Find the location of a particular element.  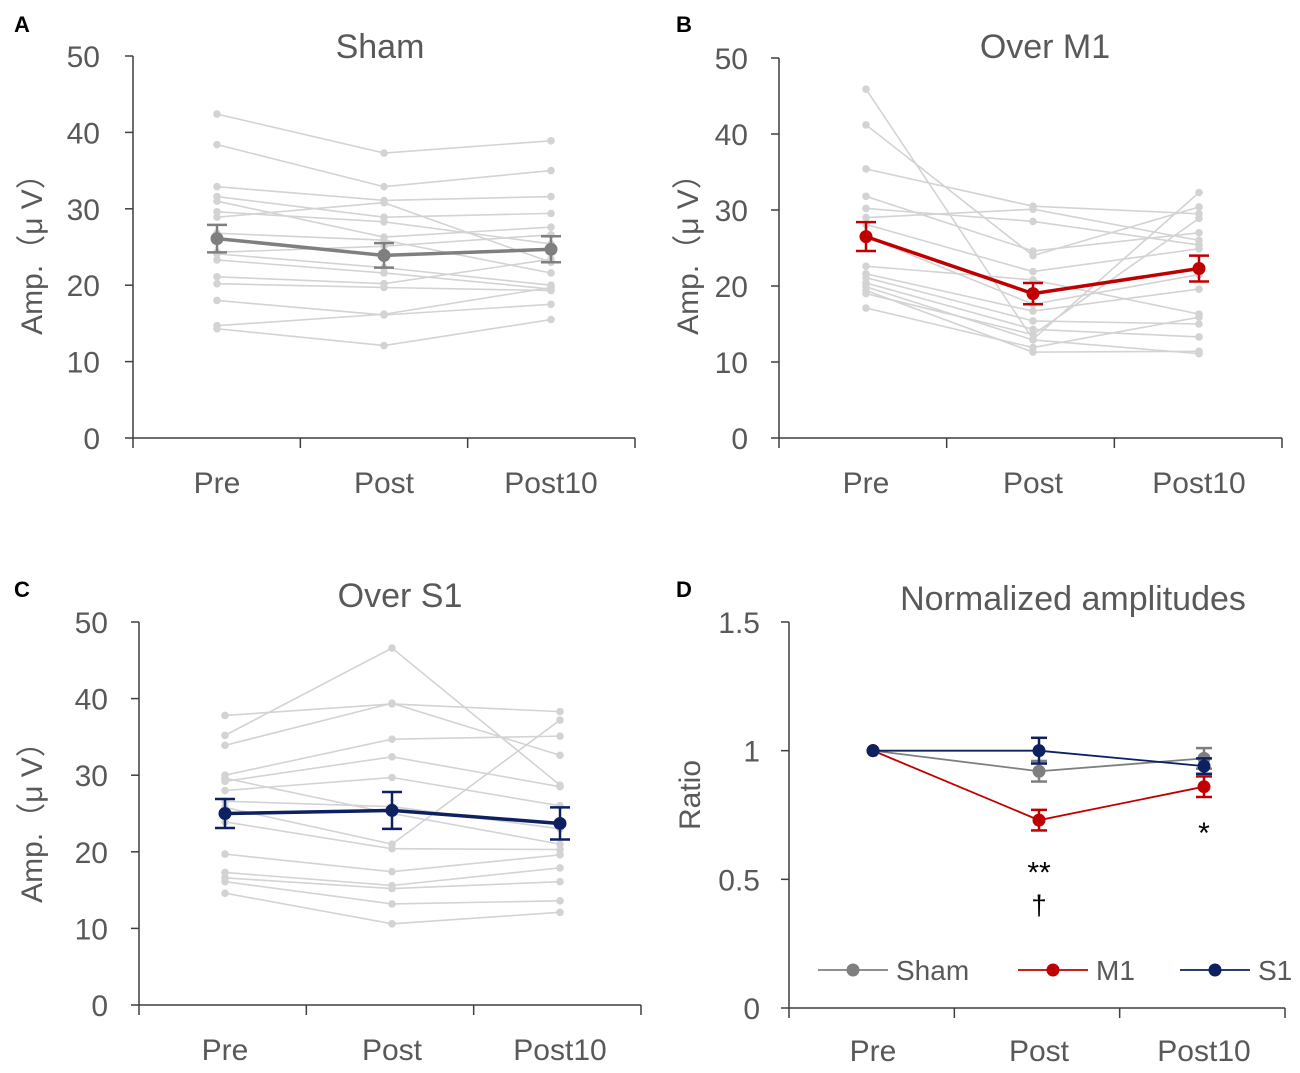

y-tick-label: 10 is located at coordinates (83, 363).